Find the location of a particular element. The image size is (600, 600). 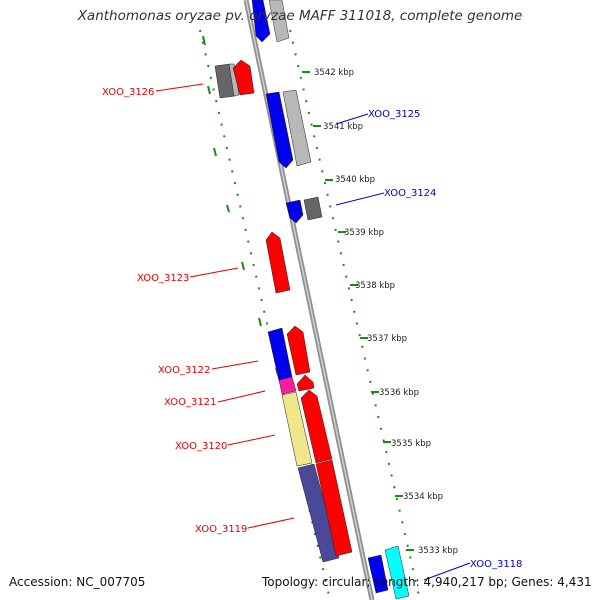

gene-xoo3124 is located at coordinates (313, 208).